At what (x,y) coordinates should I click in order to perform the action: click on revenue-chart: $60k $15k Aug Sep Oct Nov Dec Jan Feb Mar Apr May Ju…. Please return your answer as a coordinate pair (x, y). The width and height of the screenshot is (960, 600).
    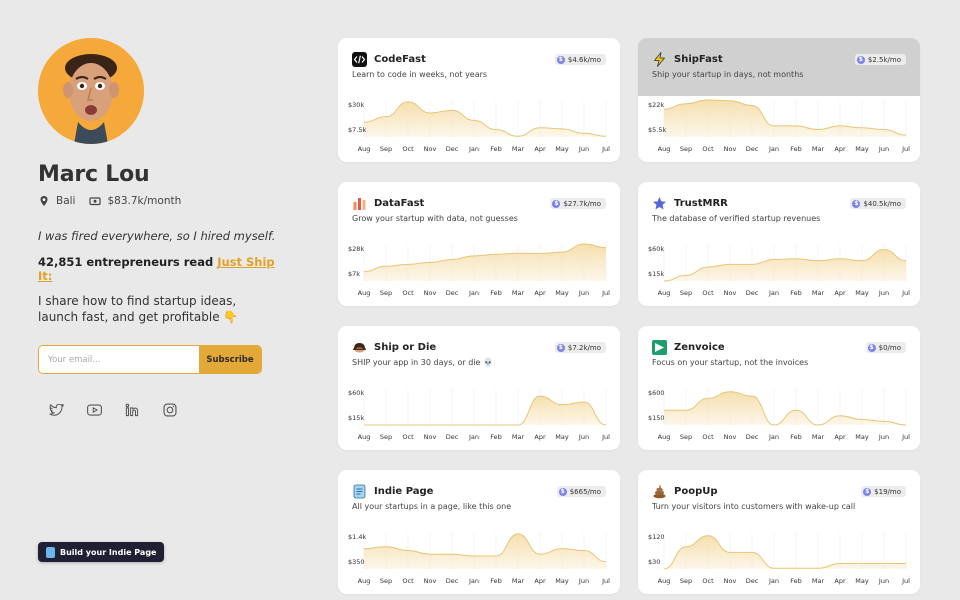
    Looking at the image, I should click on (779, 270).